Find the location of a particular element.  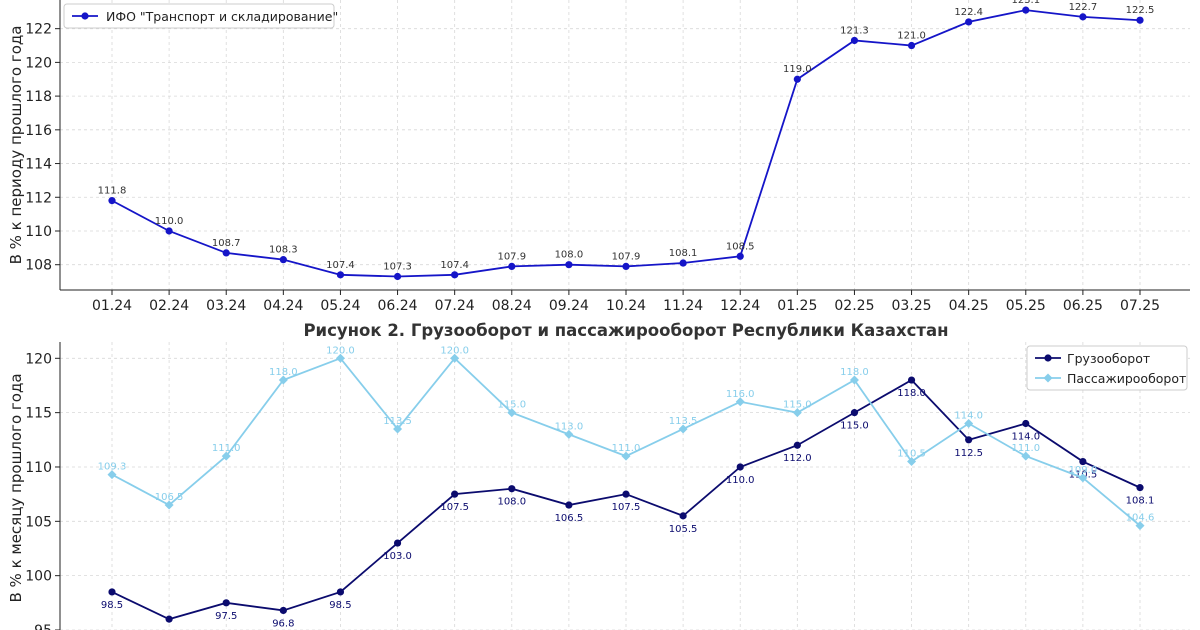

chart1-x-tick-label: 09.24 is located at coordinates (569, 306).